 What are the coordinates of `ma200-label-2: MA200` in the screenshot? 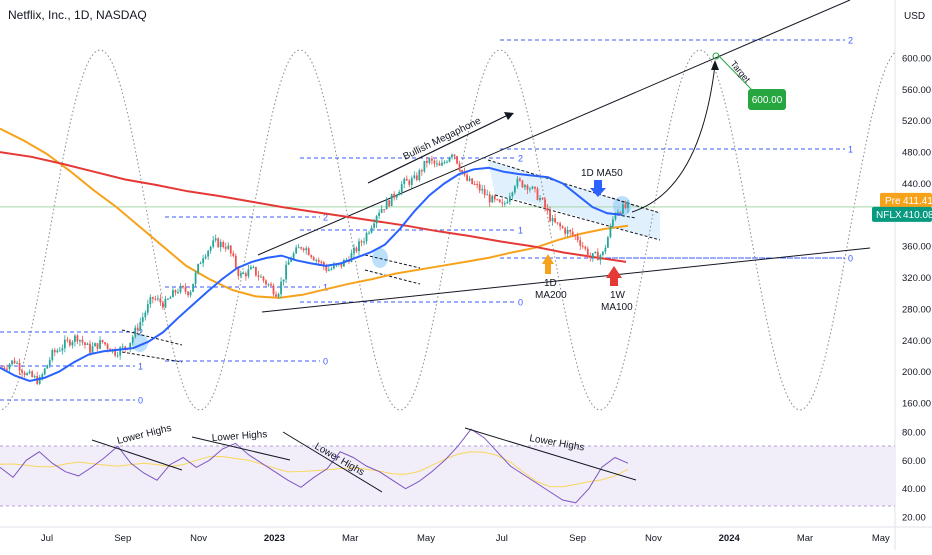 It's located at (551, 295).